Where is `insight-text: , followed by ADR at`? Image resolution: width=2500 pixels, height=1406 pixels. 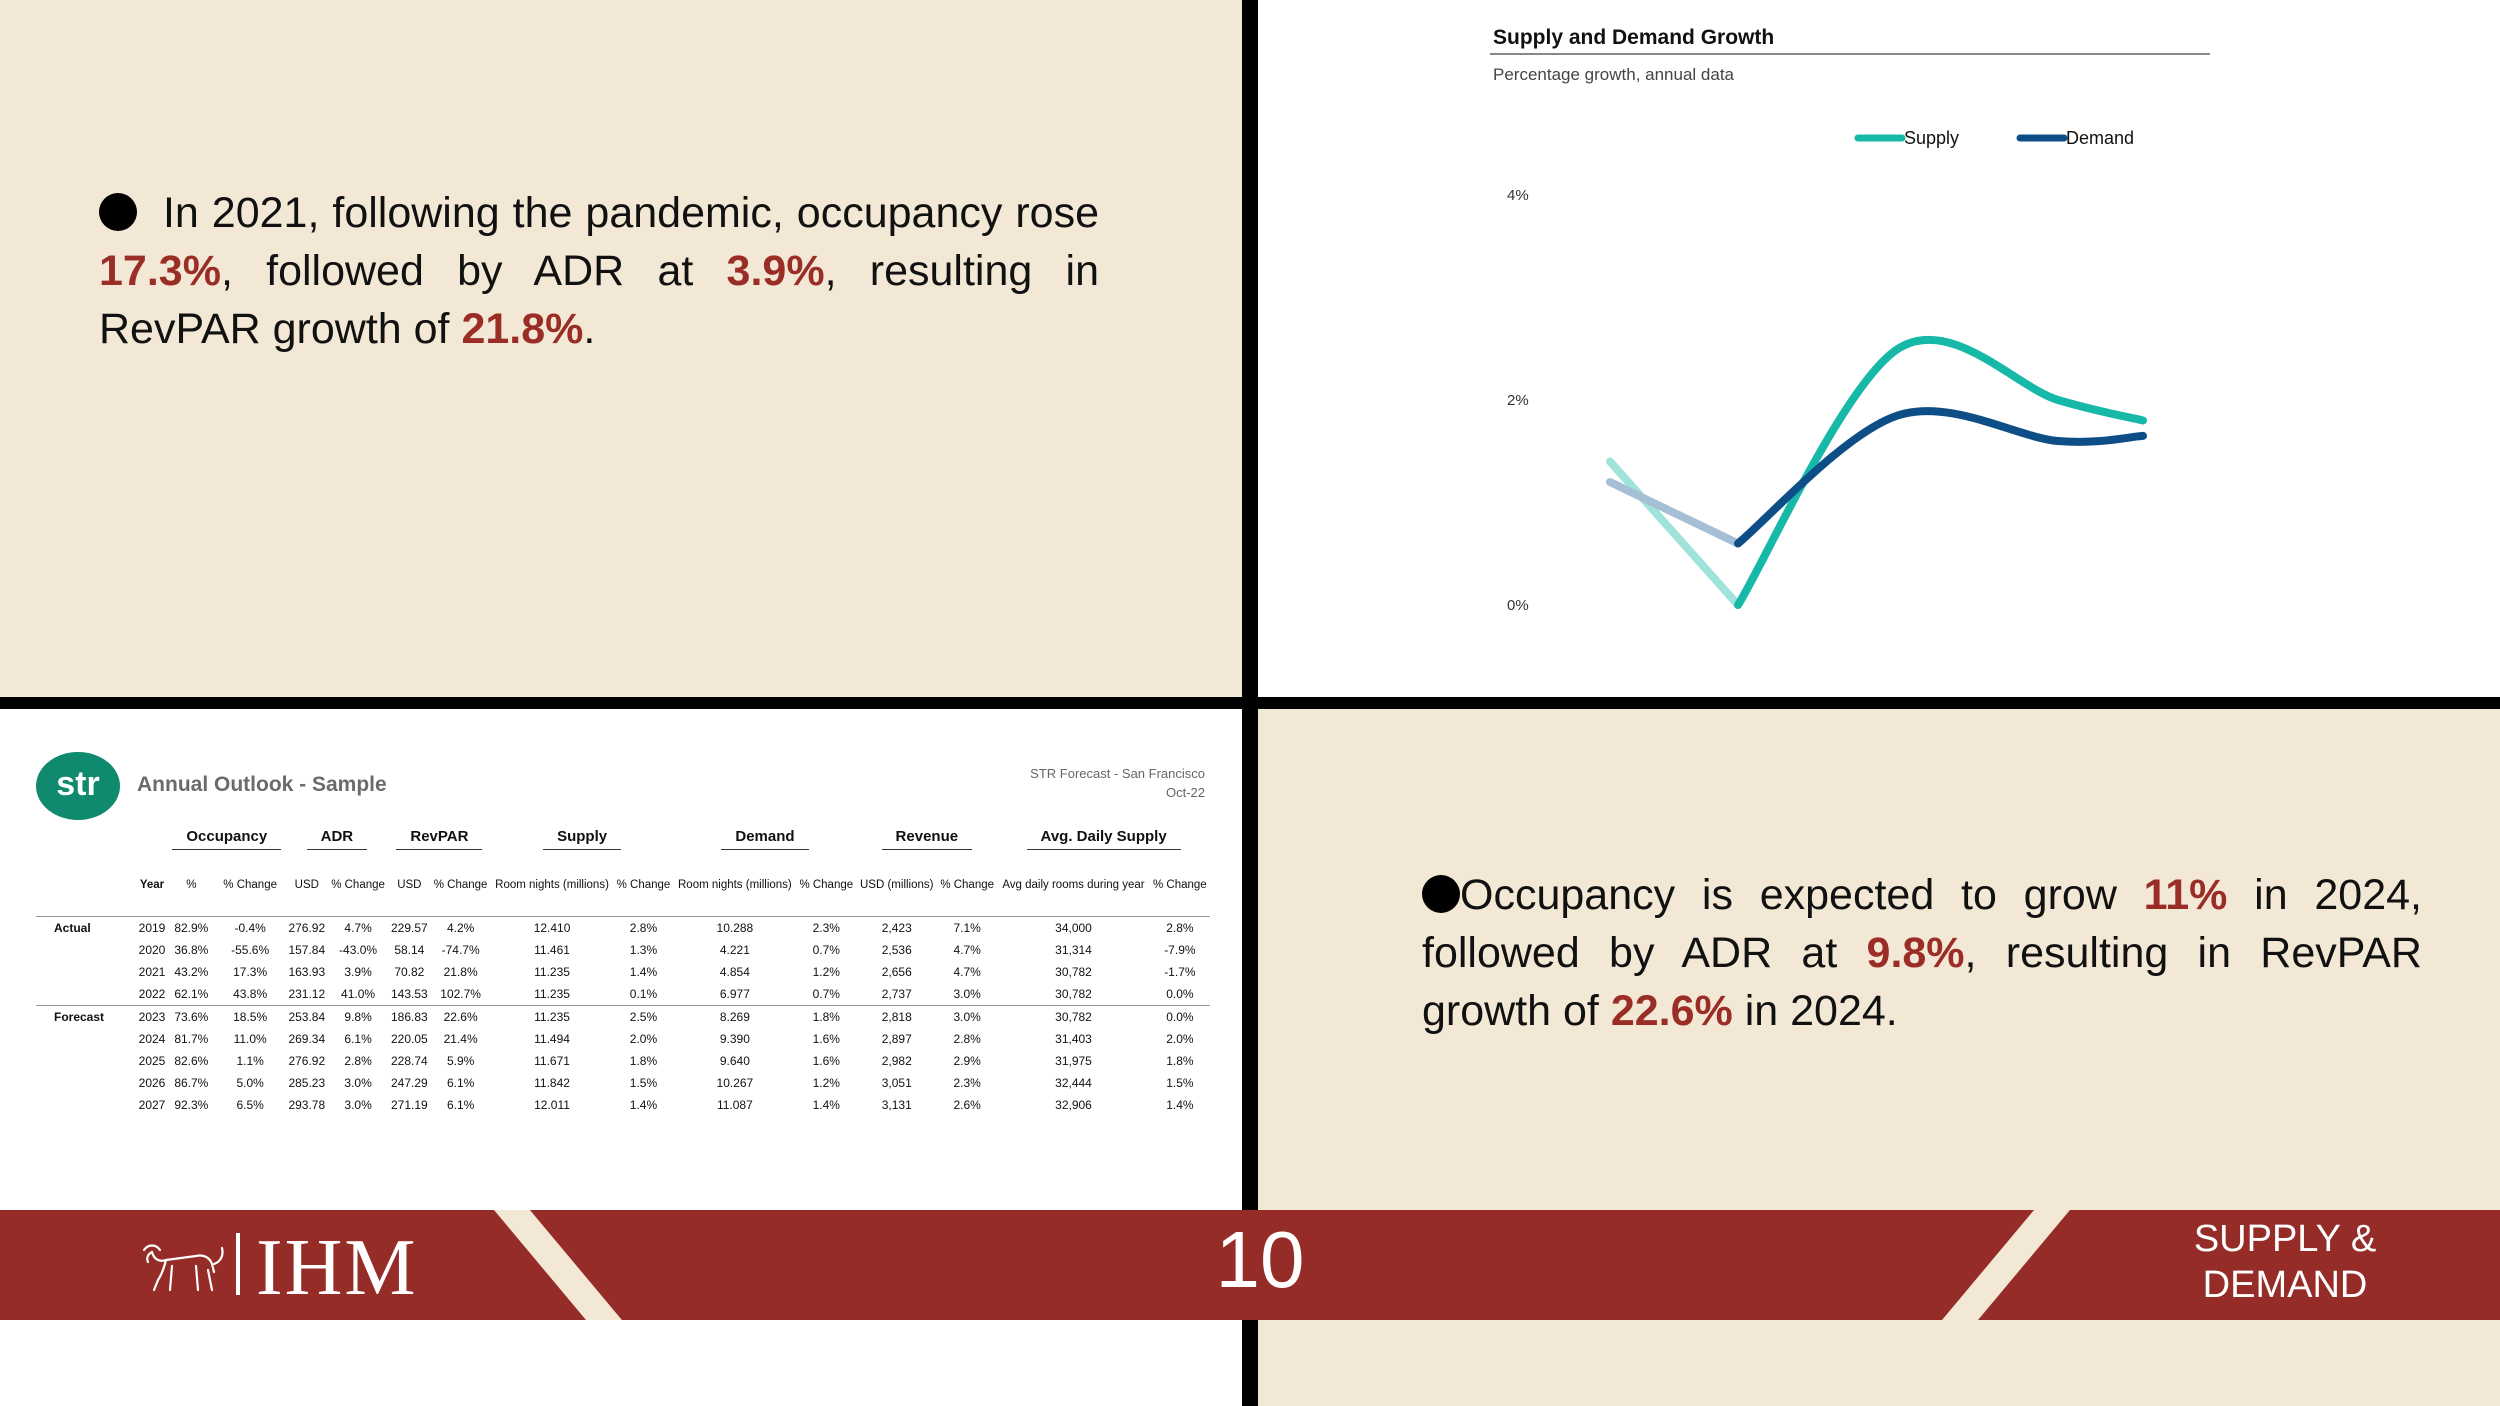 insight-text: , followed by ADR at is located at coordinates (473, 271).